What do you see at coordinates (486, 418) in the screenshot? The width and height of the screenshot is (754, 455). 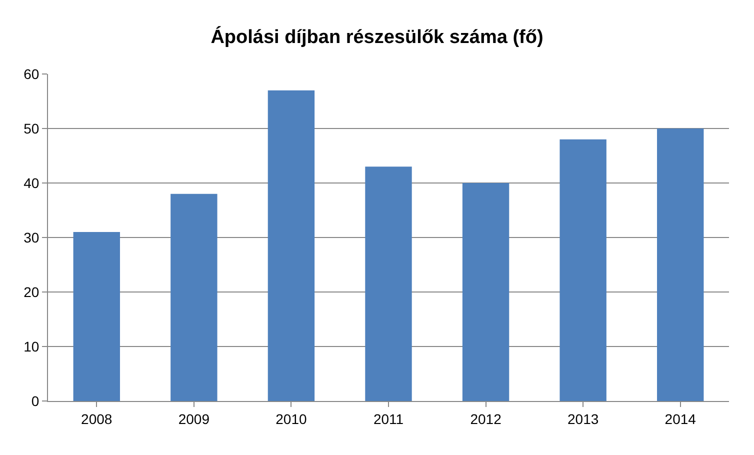 I see `x-tick-label: 2012` at bounding box center [486, 418].